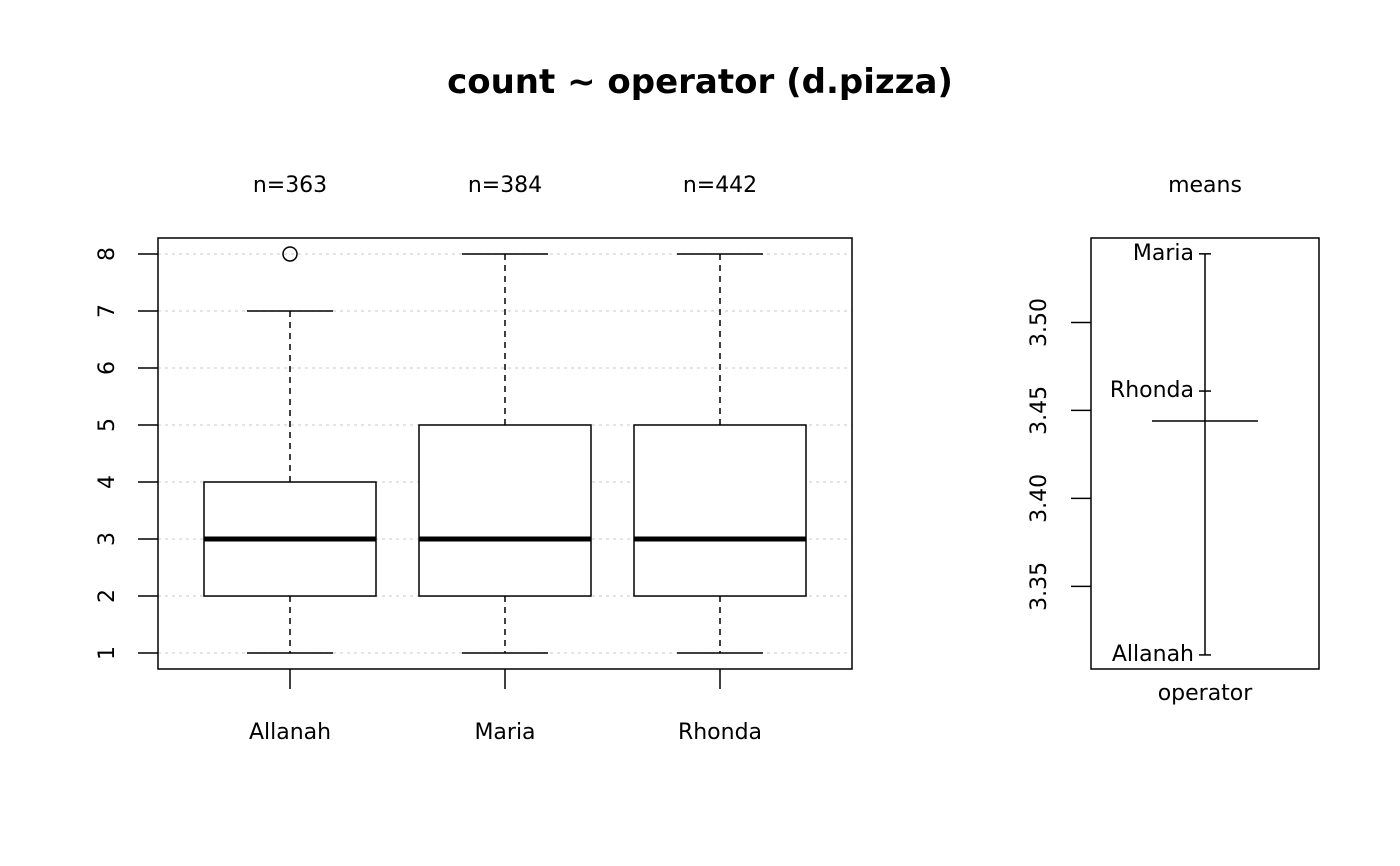 The image size is (1400, 866). What do you see at coordinates (290, 254) in the screenshot?
I see `outlier-point` at bounding box center [290, 254].